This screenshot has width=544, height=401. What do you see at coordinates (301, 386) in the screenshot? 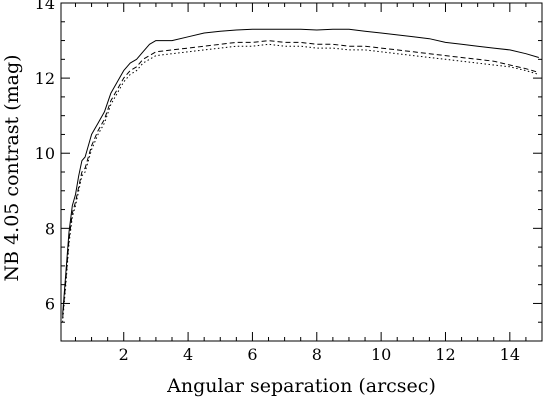
I see `x-axis-title: Angular separation (arcsec)` at bounding box center [301, 386].